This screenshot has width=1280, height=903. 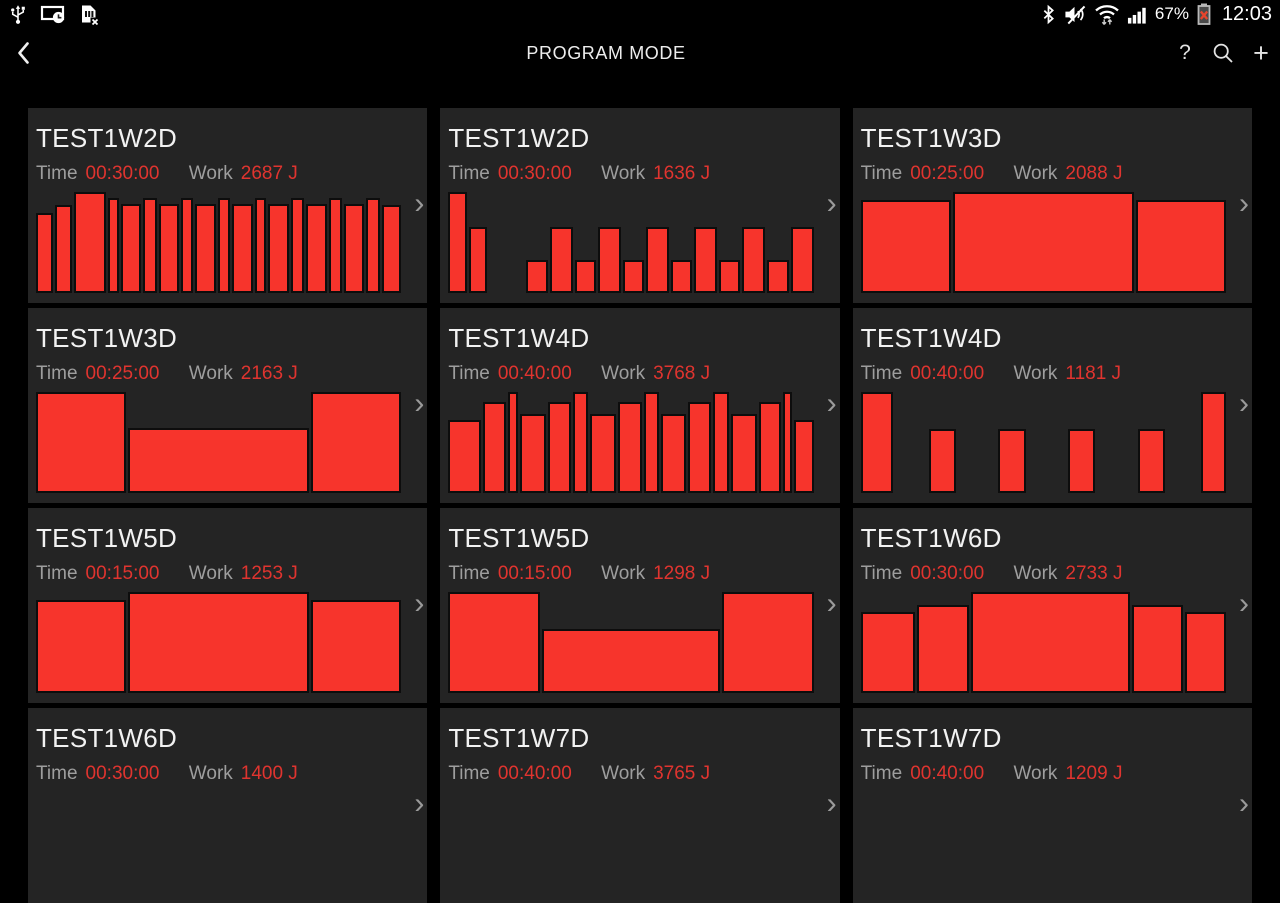 What do you see at coordinates (1185, 52) in the screenshot?
I see `help-button: ?` at bounding box center [1185, 52].